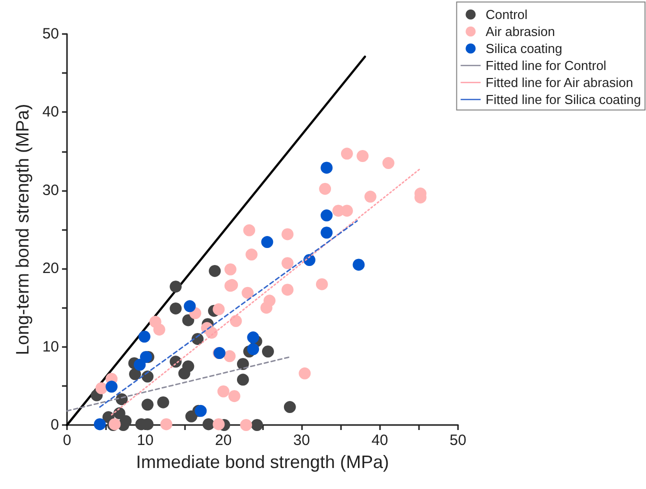 The width and height of the screenshot is (646, 489). What do you see at coordinates (458, 440) in the screenshot?
I see `x-tick-label: 50` at bounding box center [458, 440].